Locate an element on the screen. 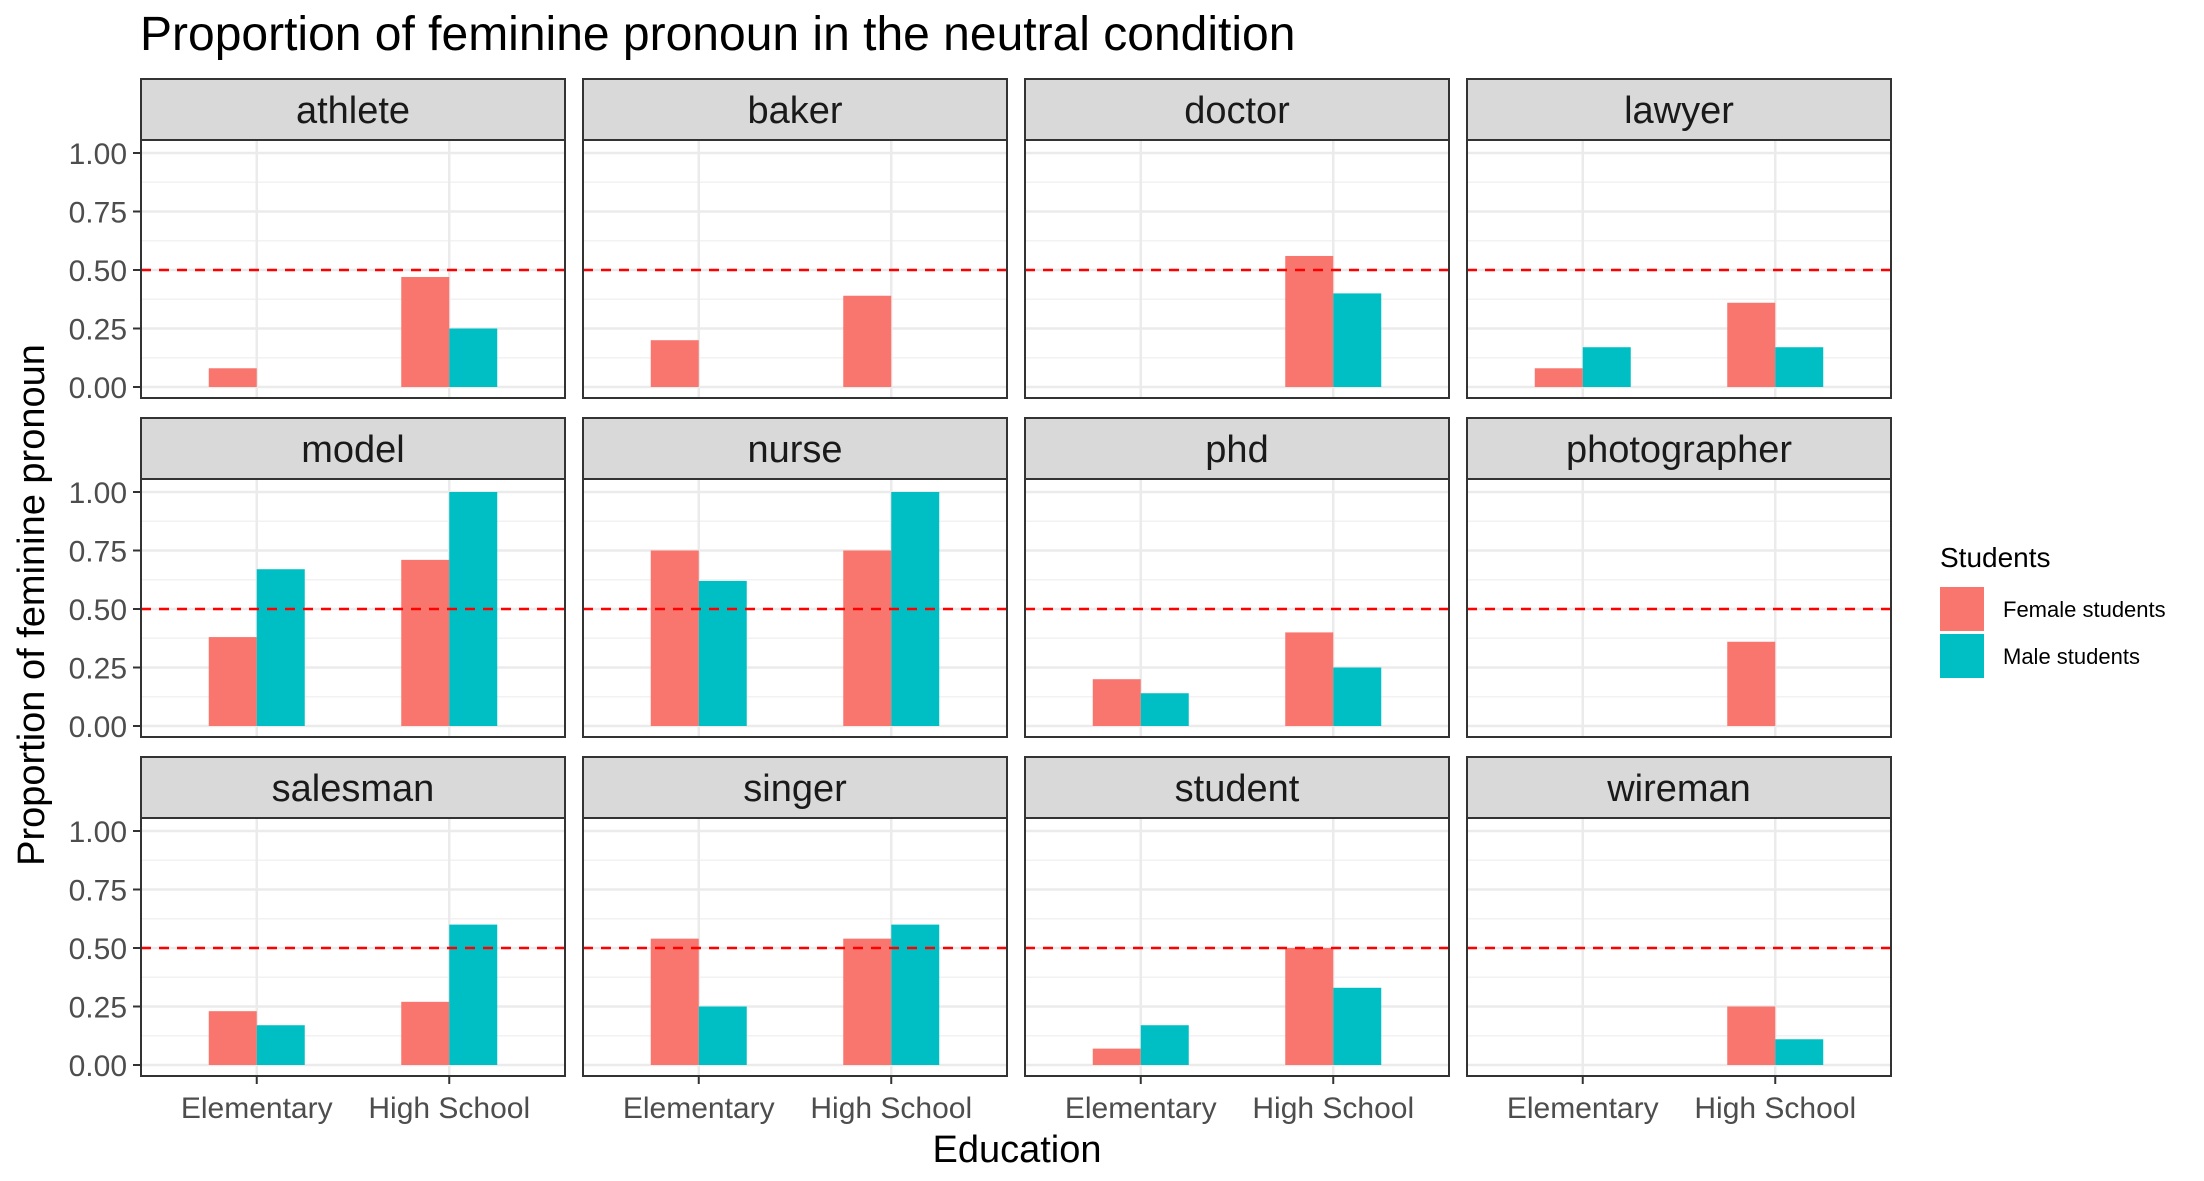 The width and height of the screenshot is (2204, 1181). facet-panel-photographer: photographer is located at coordinates (1679, 577).